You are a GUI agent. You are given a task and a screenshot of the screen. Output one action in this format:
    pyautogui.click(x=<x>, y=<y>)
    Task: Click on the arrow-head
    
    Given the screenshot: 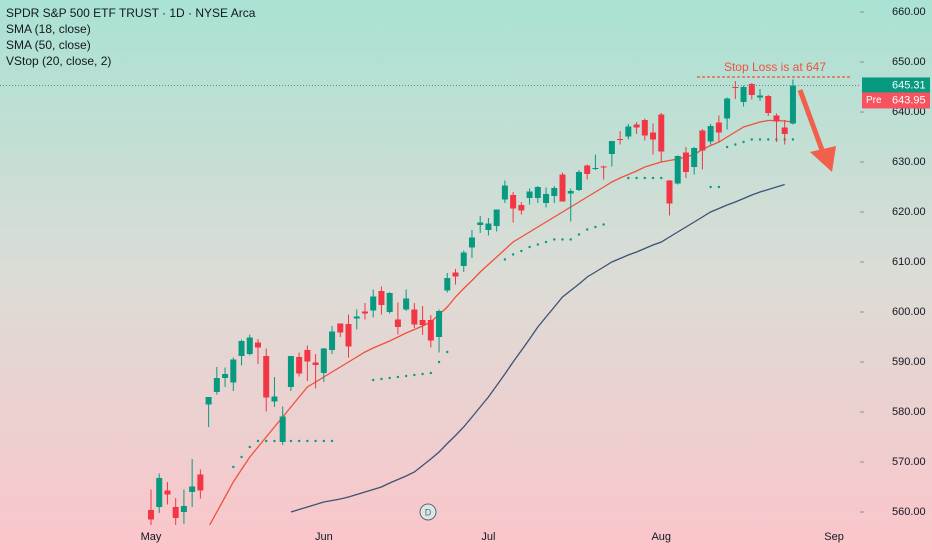 What is the action you would take?
    pyautogui.click(x=823, y=159)
    